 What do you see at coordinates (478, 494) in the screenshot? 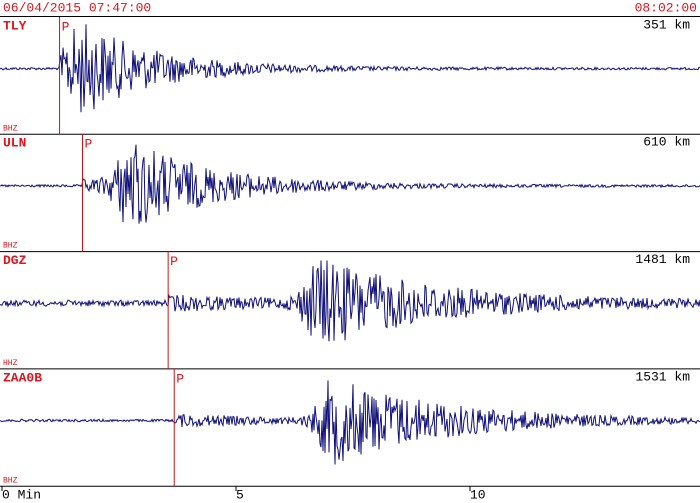
I see `x-tick-label: 10` at bounding box center [478, 494].